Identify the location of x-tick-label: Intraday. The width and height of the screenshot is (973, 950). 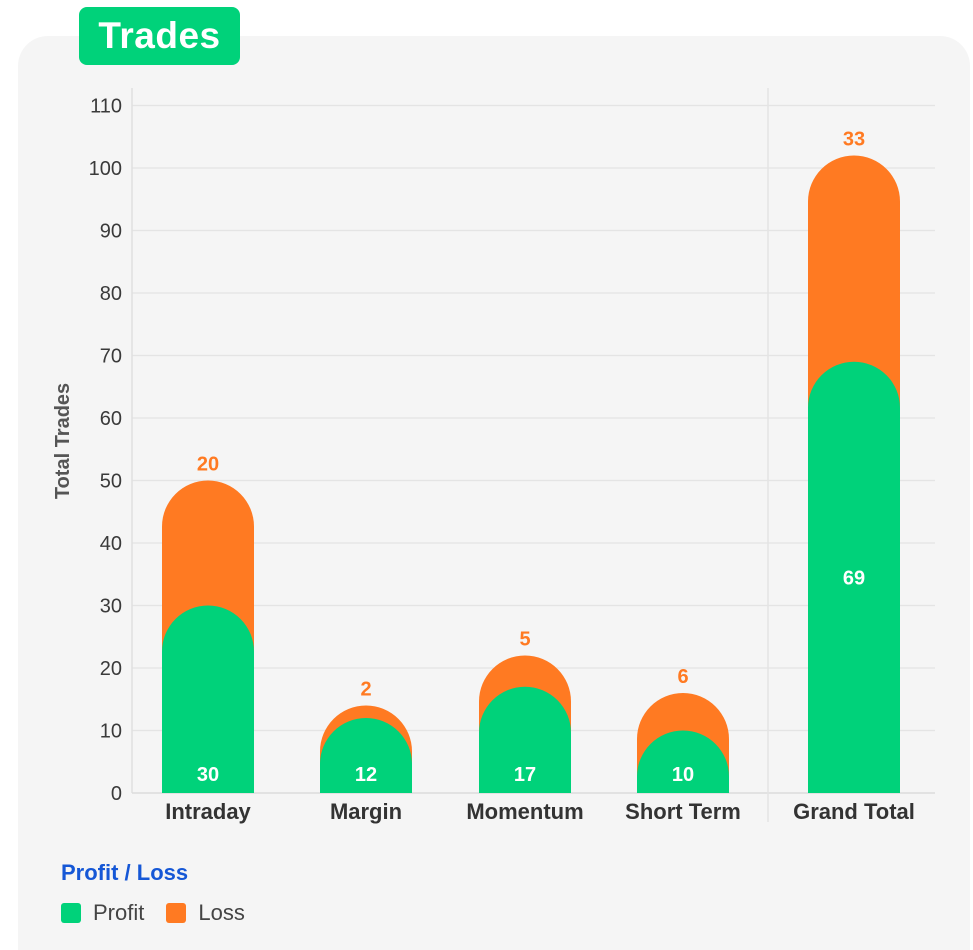
(208, 811).